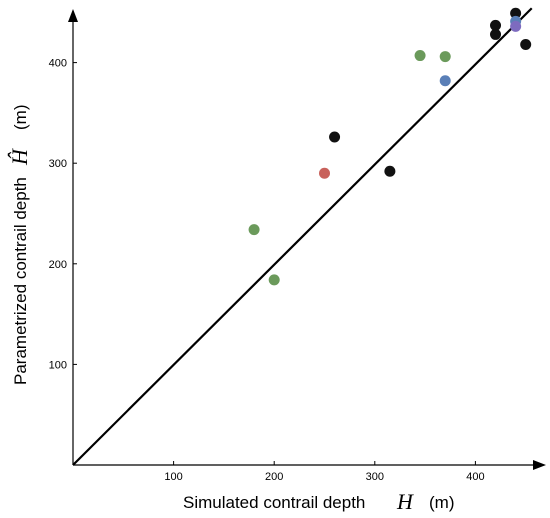 Image resolution: width=550 pixels, height=518 pixels. What do you see at coordinates (539, 465) in the screenshot?
I see `x-axis-arrow` at bounding box center [539, 465].